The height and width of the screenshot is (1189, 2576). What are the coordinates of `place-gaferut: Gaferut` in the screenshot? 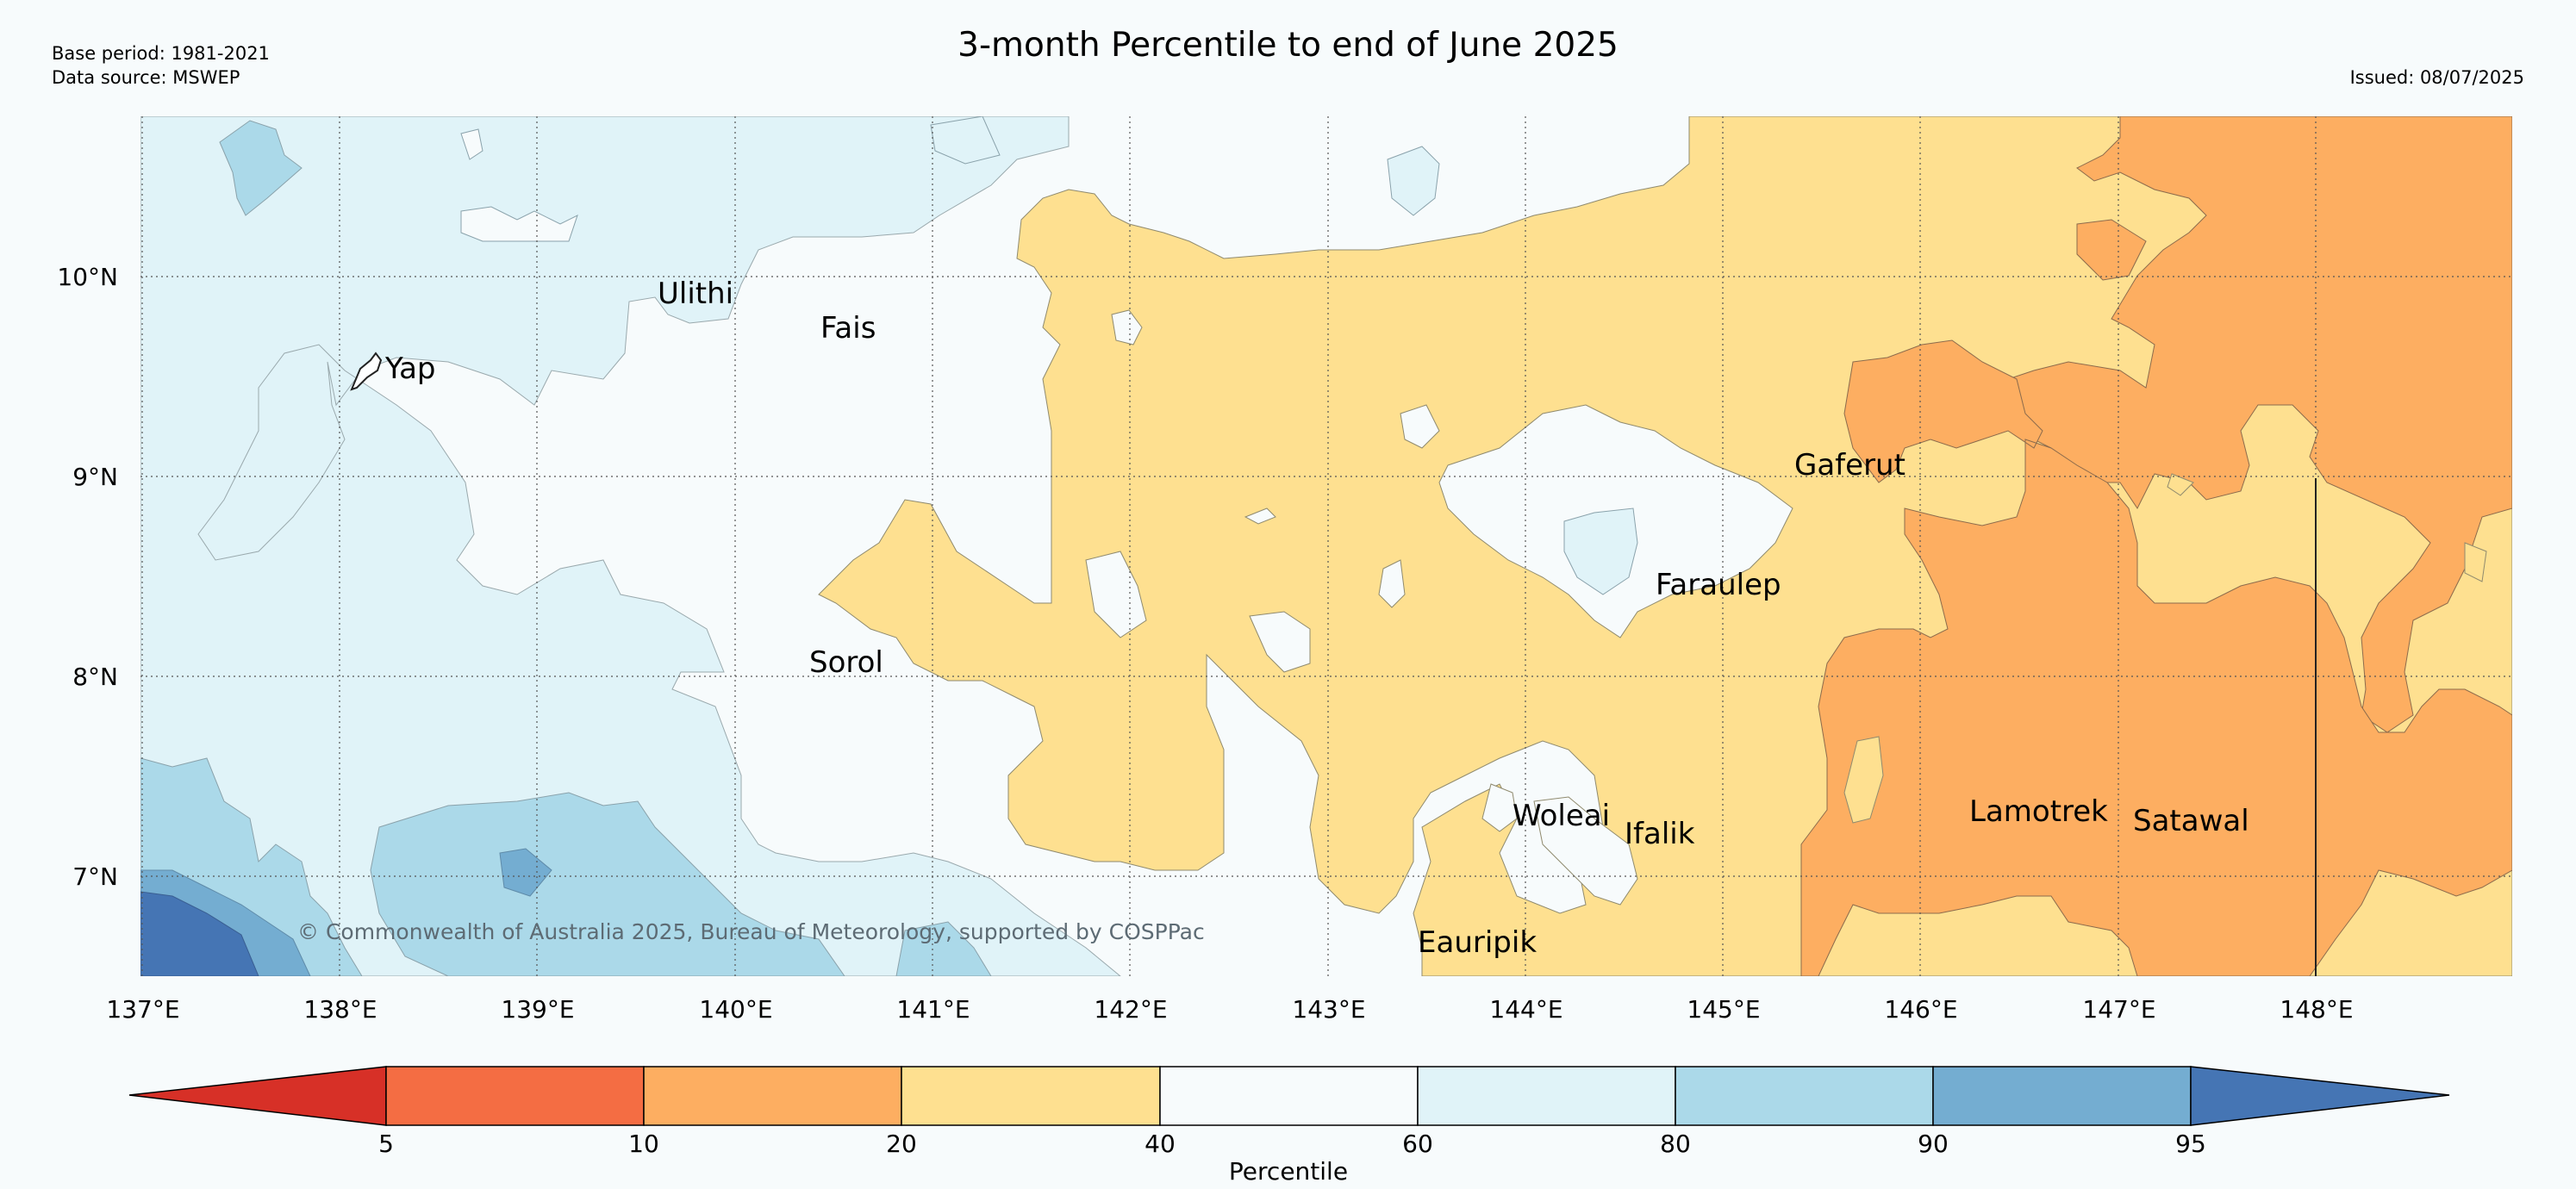 It's located at (1849, 465).